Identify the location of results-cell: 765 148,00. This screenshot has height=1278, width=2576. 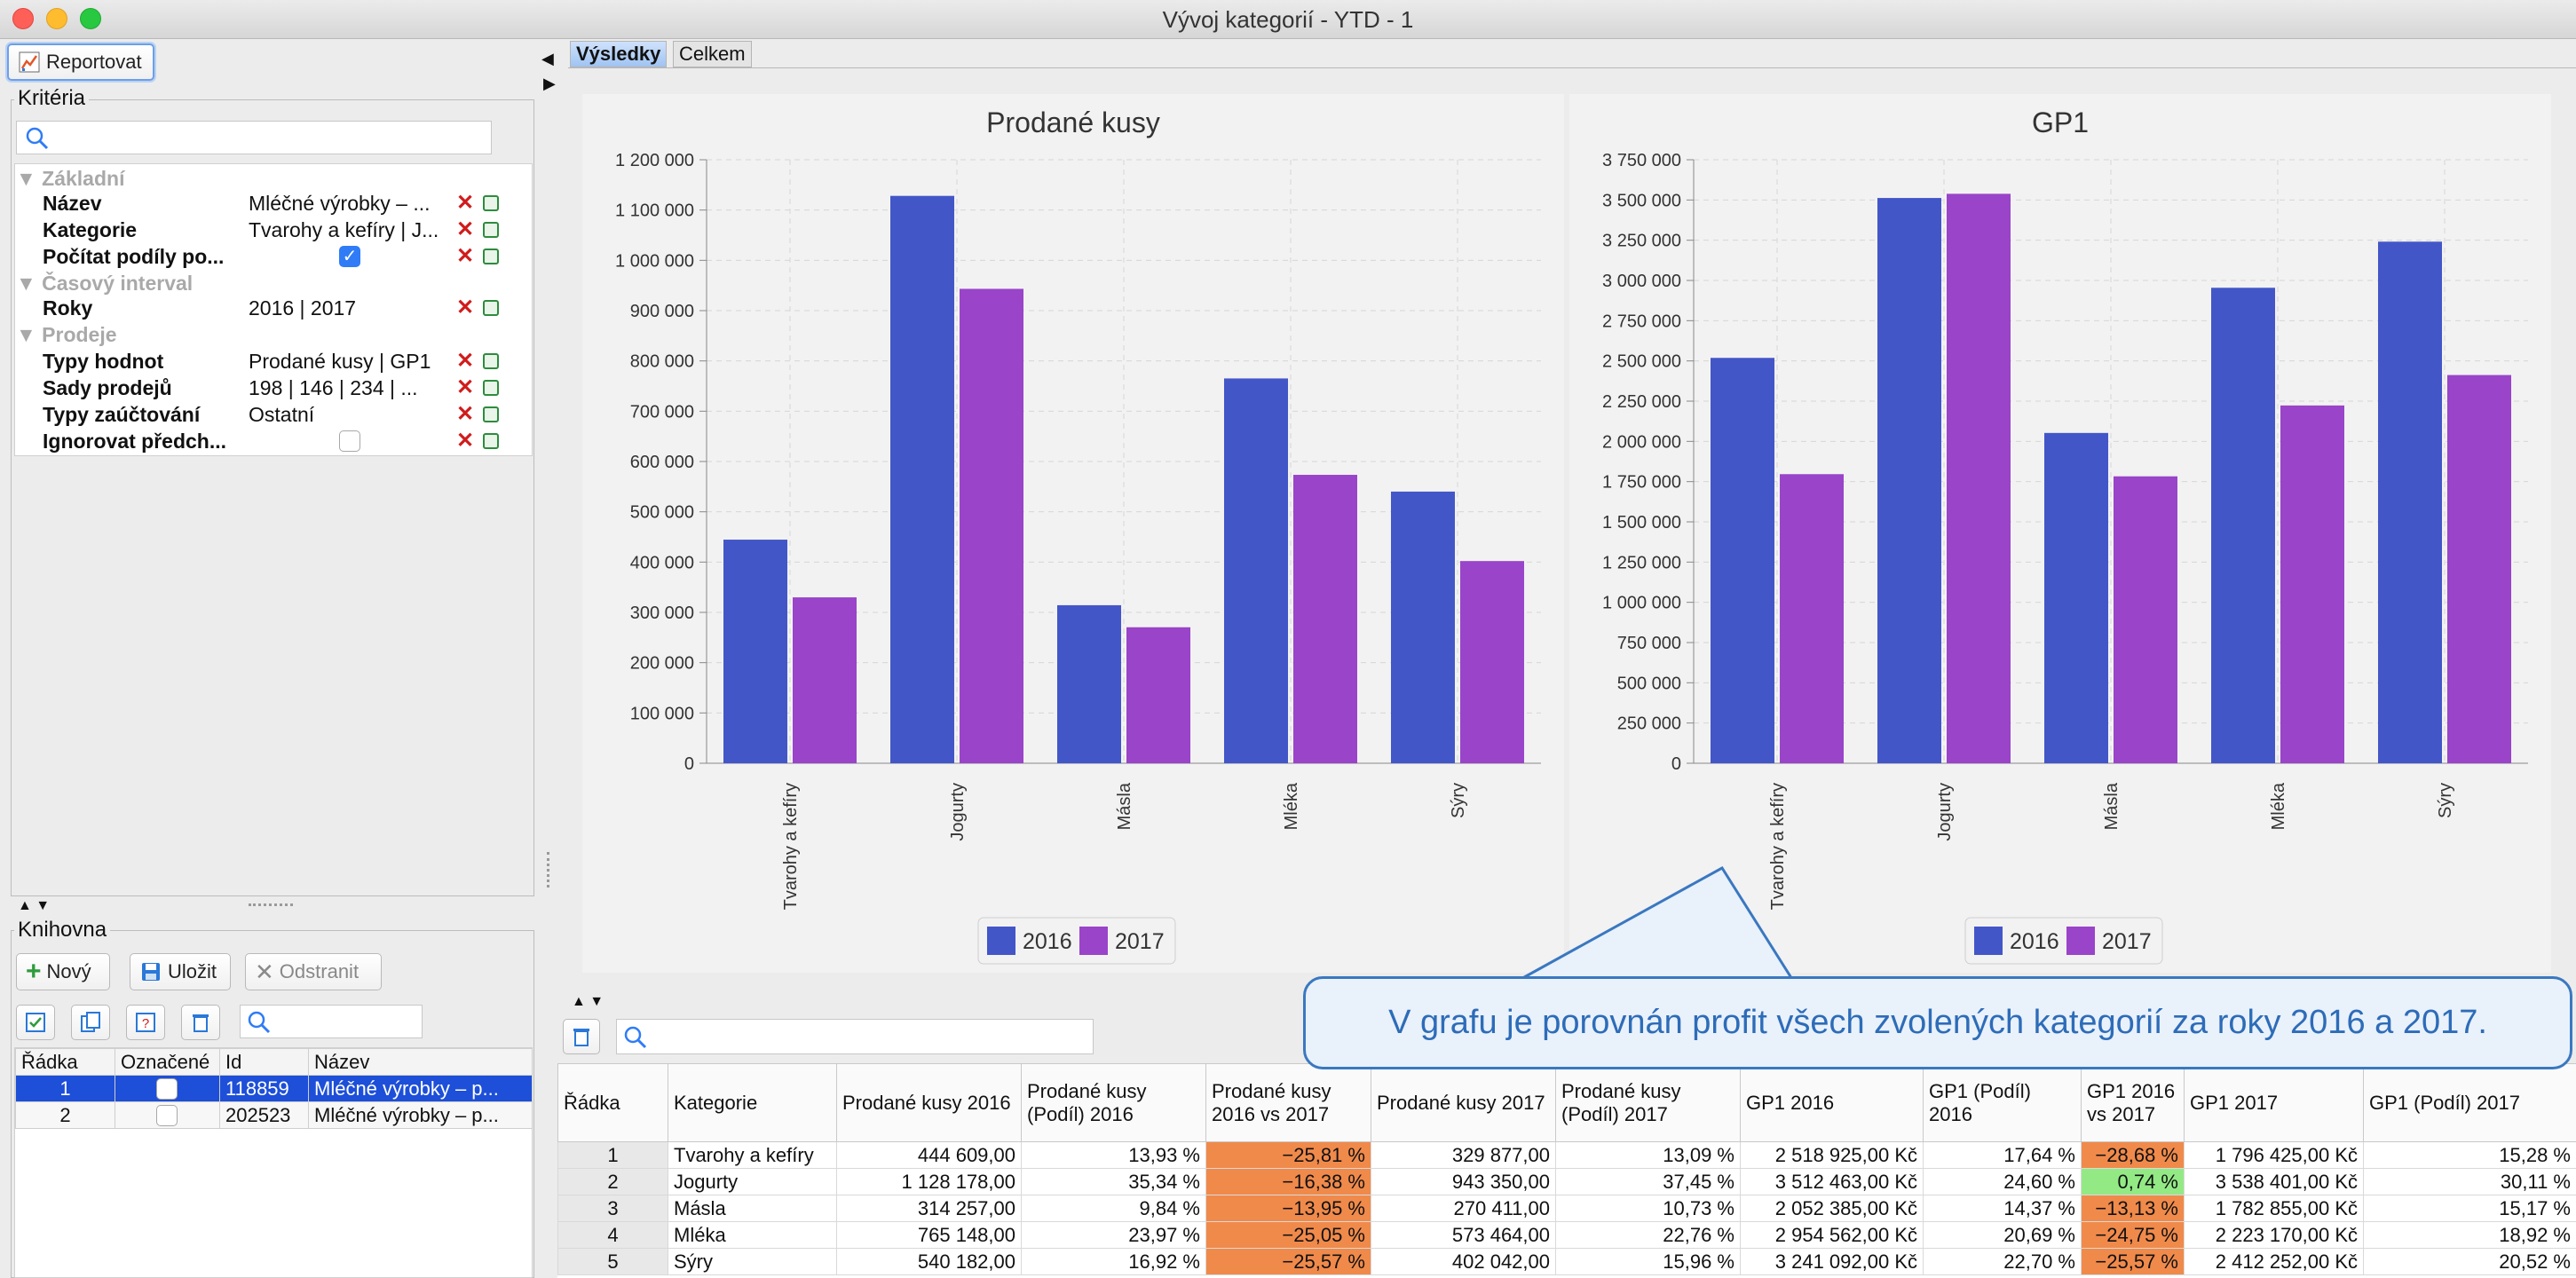
(929, 1235).